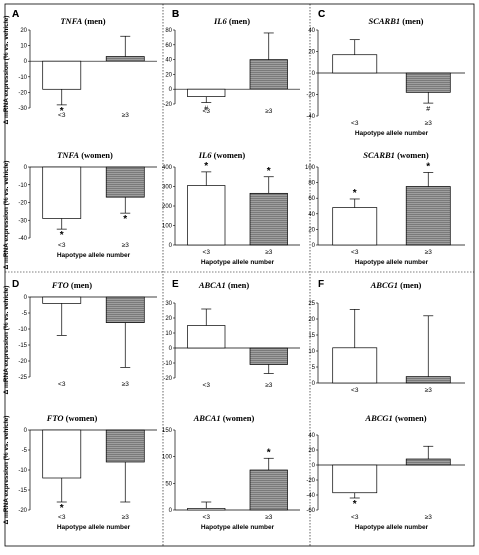 This screenshot has width=479, height=555. What do you see at coordinates (311, 184) in the screenshot?
I see `y-tick-label: 80` at bounding box center [311, 184].